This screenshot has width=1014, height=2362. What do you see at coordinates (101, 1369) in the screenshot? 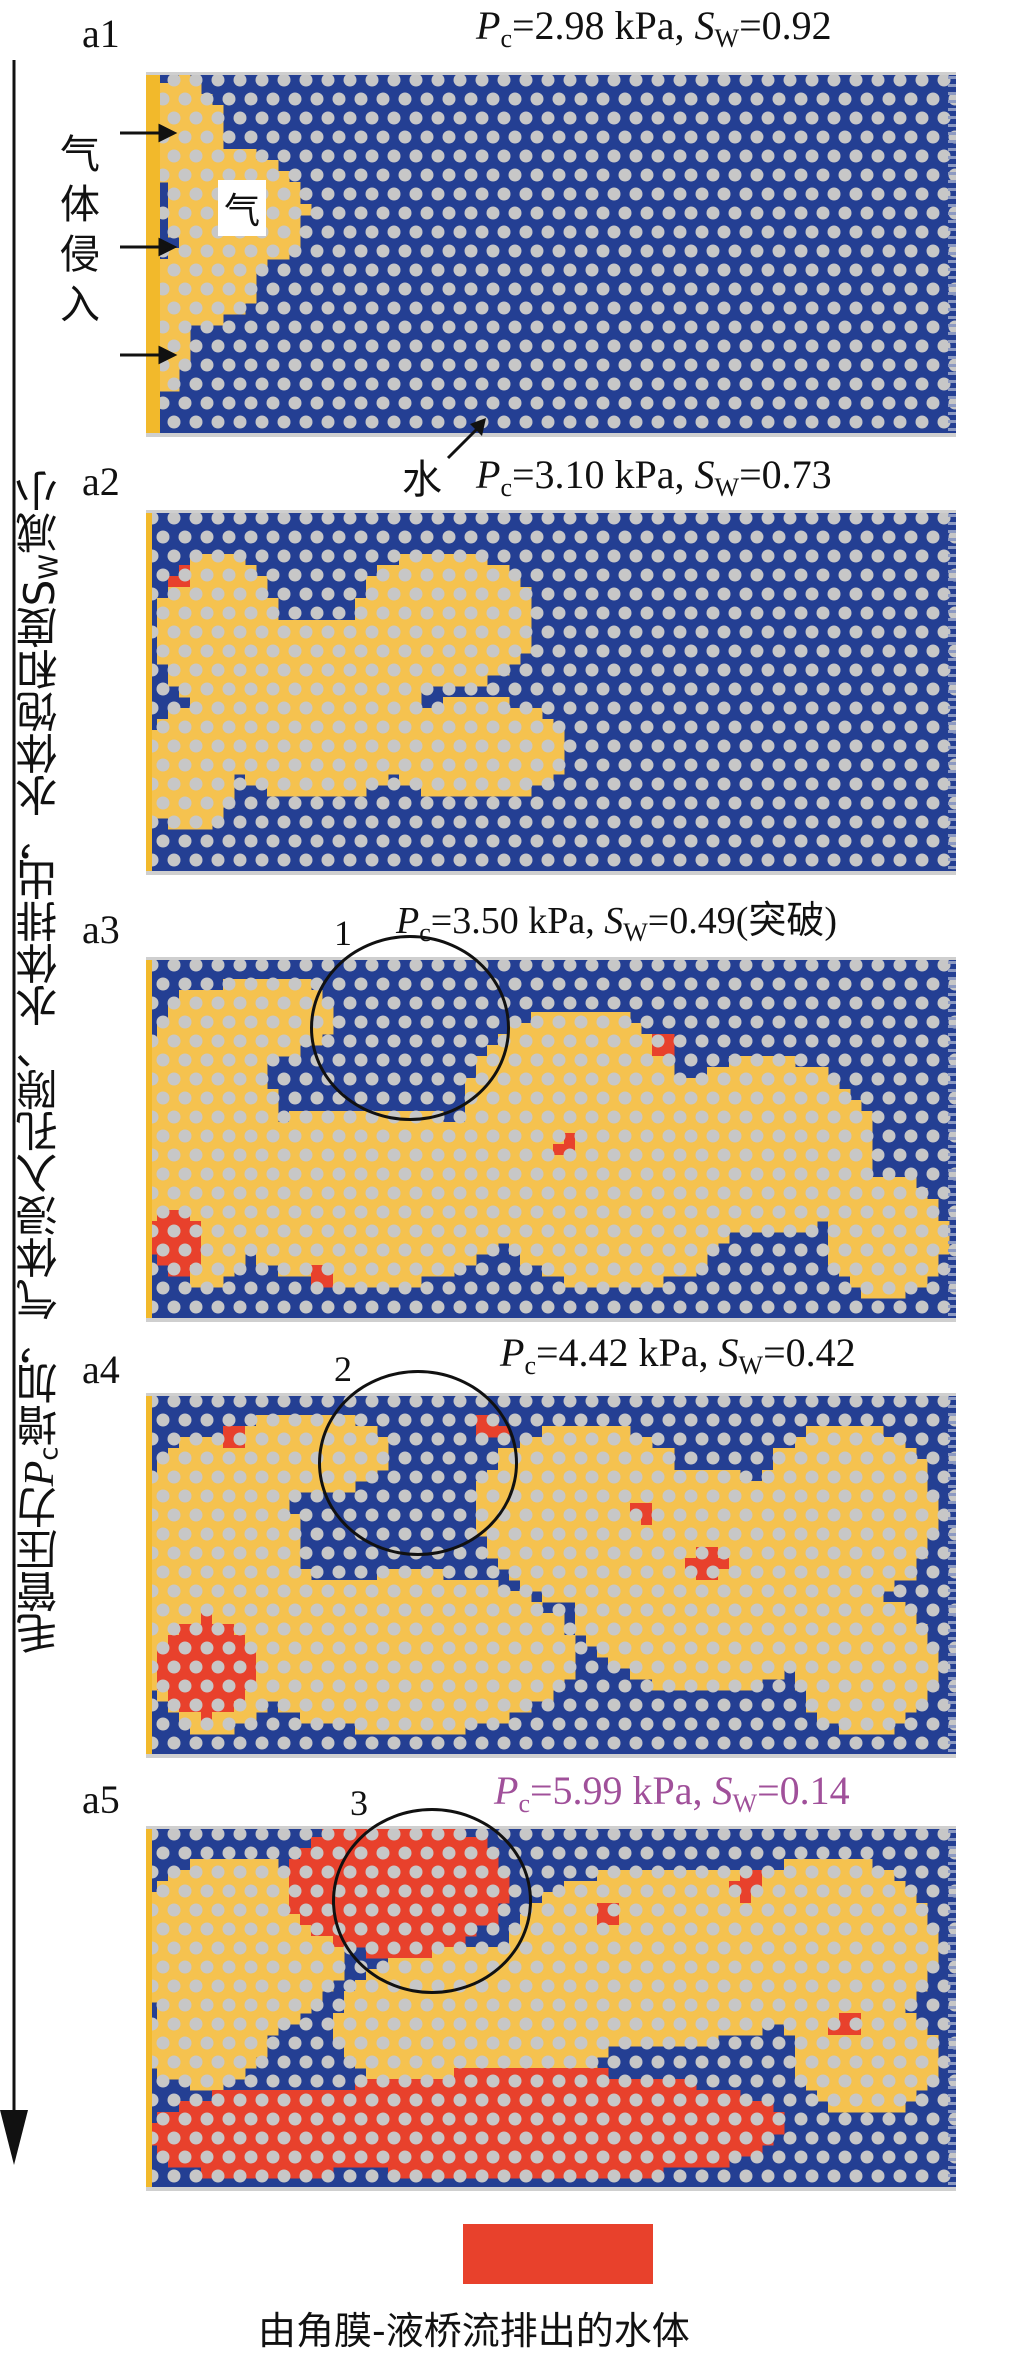
I see `panel-id-a4: a4` at bounding box center [101, 1369].